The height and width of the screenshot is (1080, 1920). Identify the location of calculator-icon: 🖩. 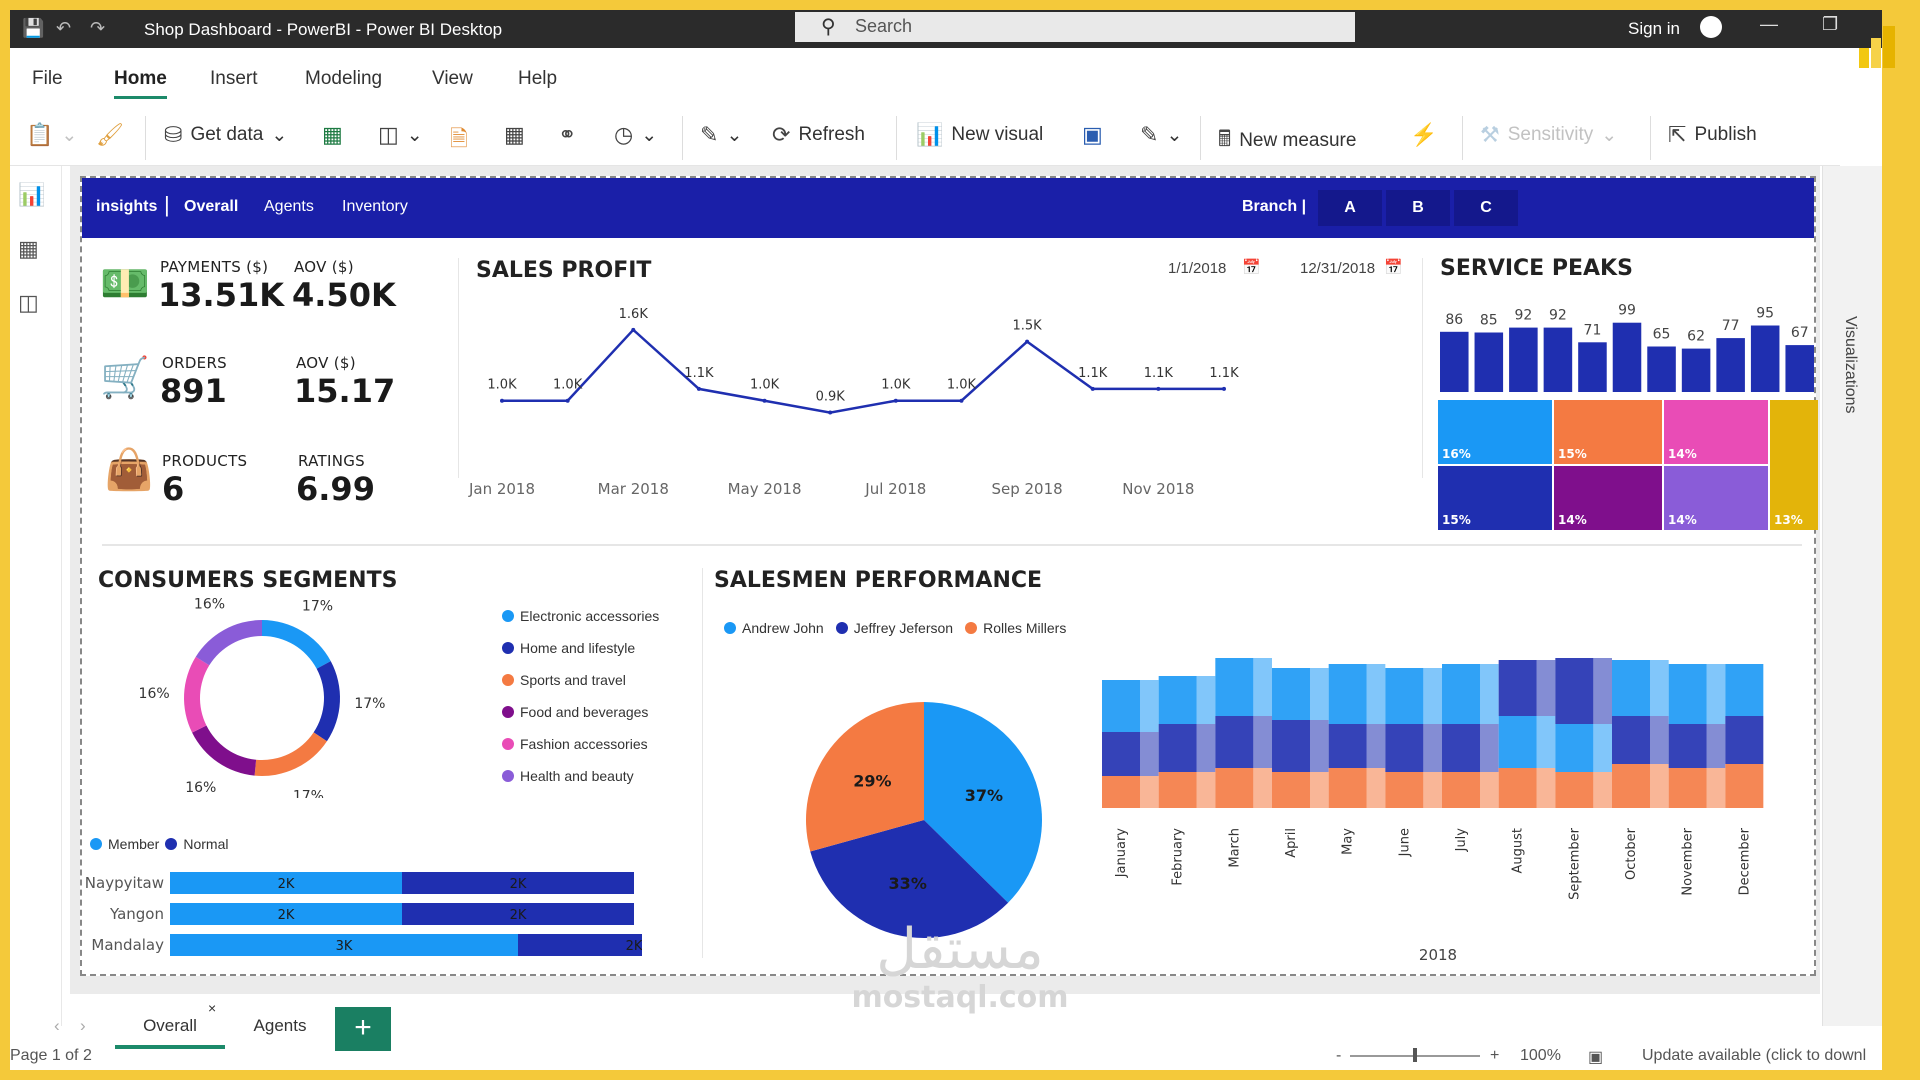
(1225, 138).